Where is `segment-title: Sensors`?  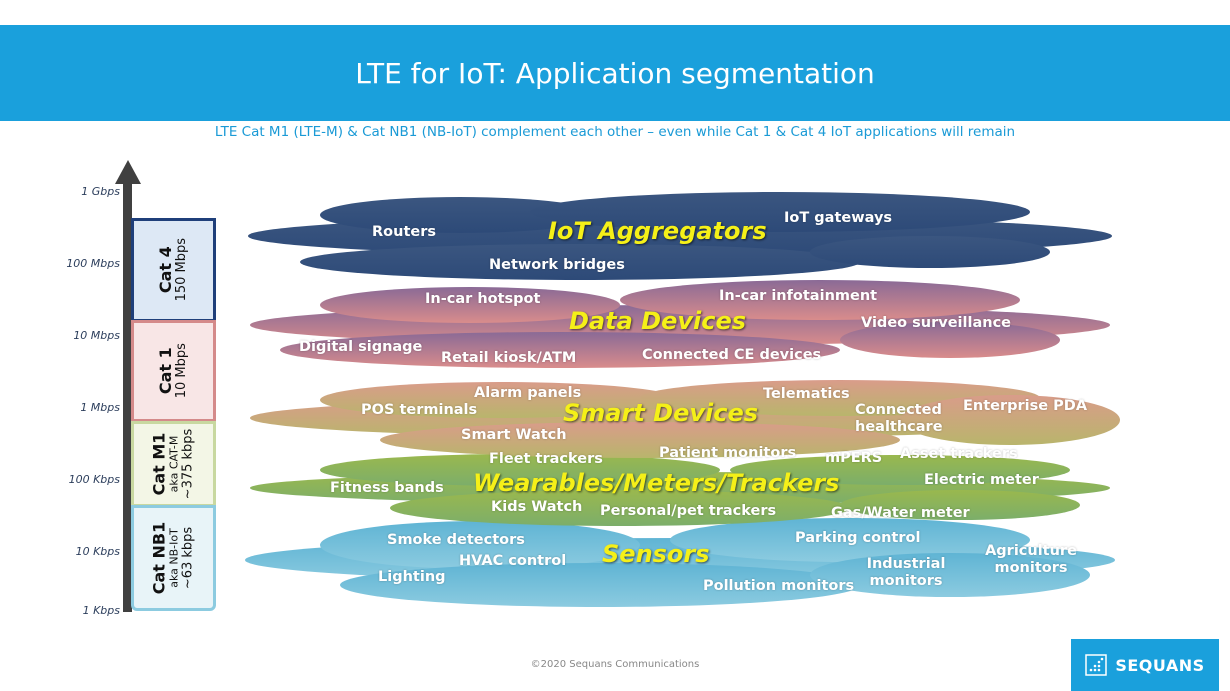
segment-title: Sensors is located at coordinates (656, 554).